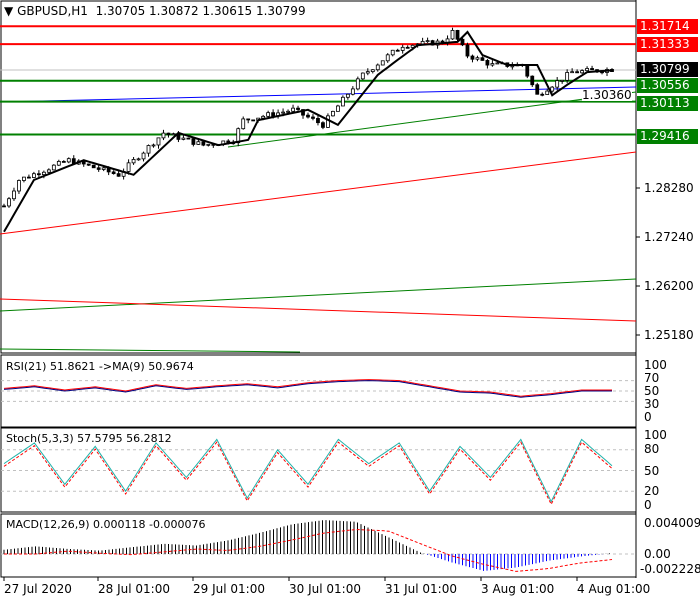  Describe the element at coordinates (652, 378) in the screenshot. I see `rsi-tick: 70` at that location.